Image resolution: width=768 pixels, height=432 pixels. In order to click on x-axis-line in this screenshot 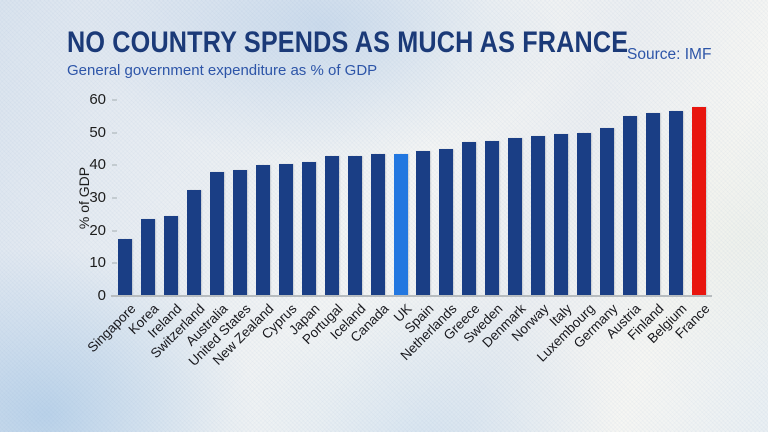, I will do `click(411, 296)`.